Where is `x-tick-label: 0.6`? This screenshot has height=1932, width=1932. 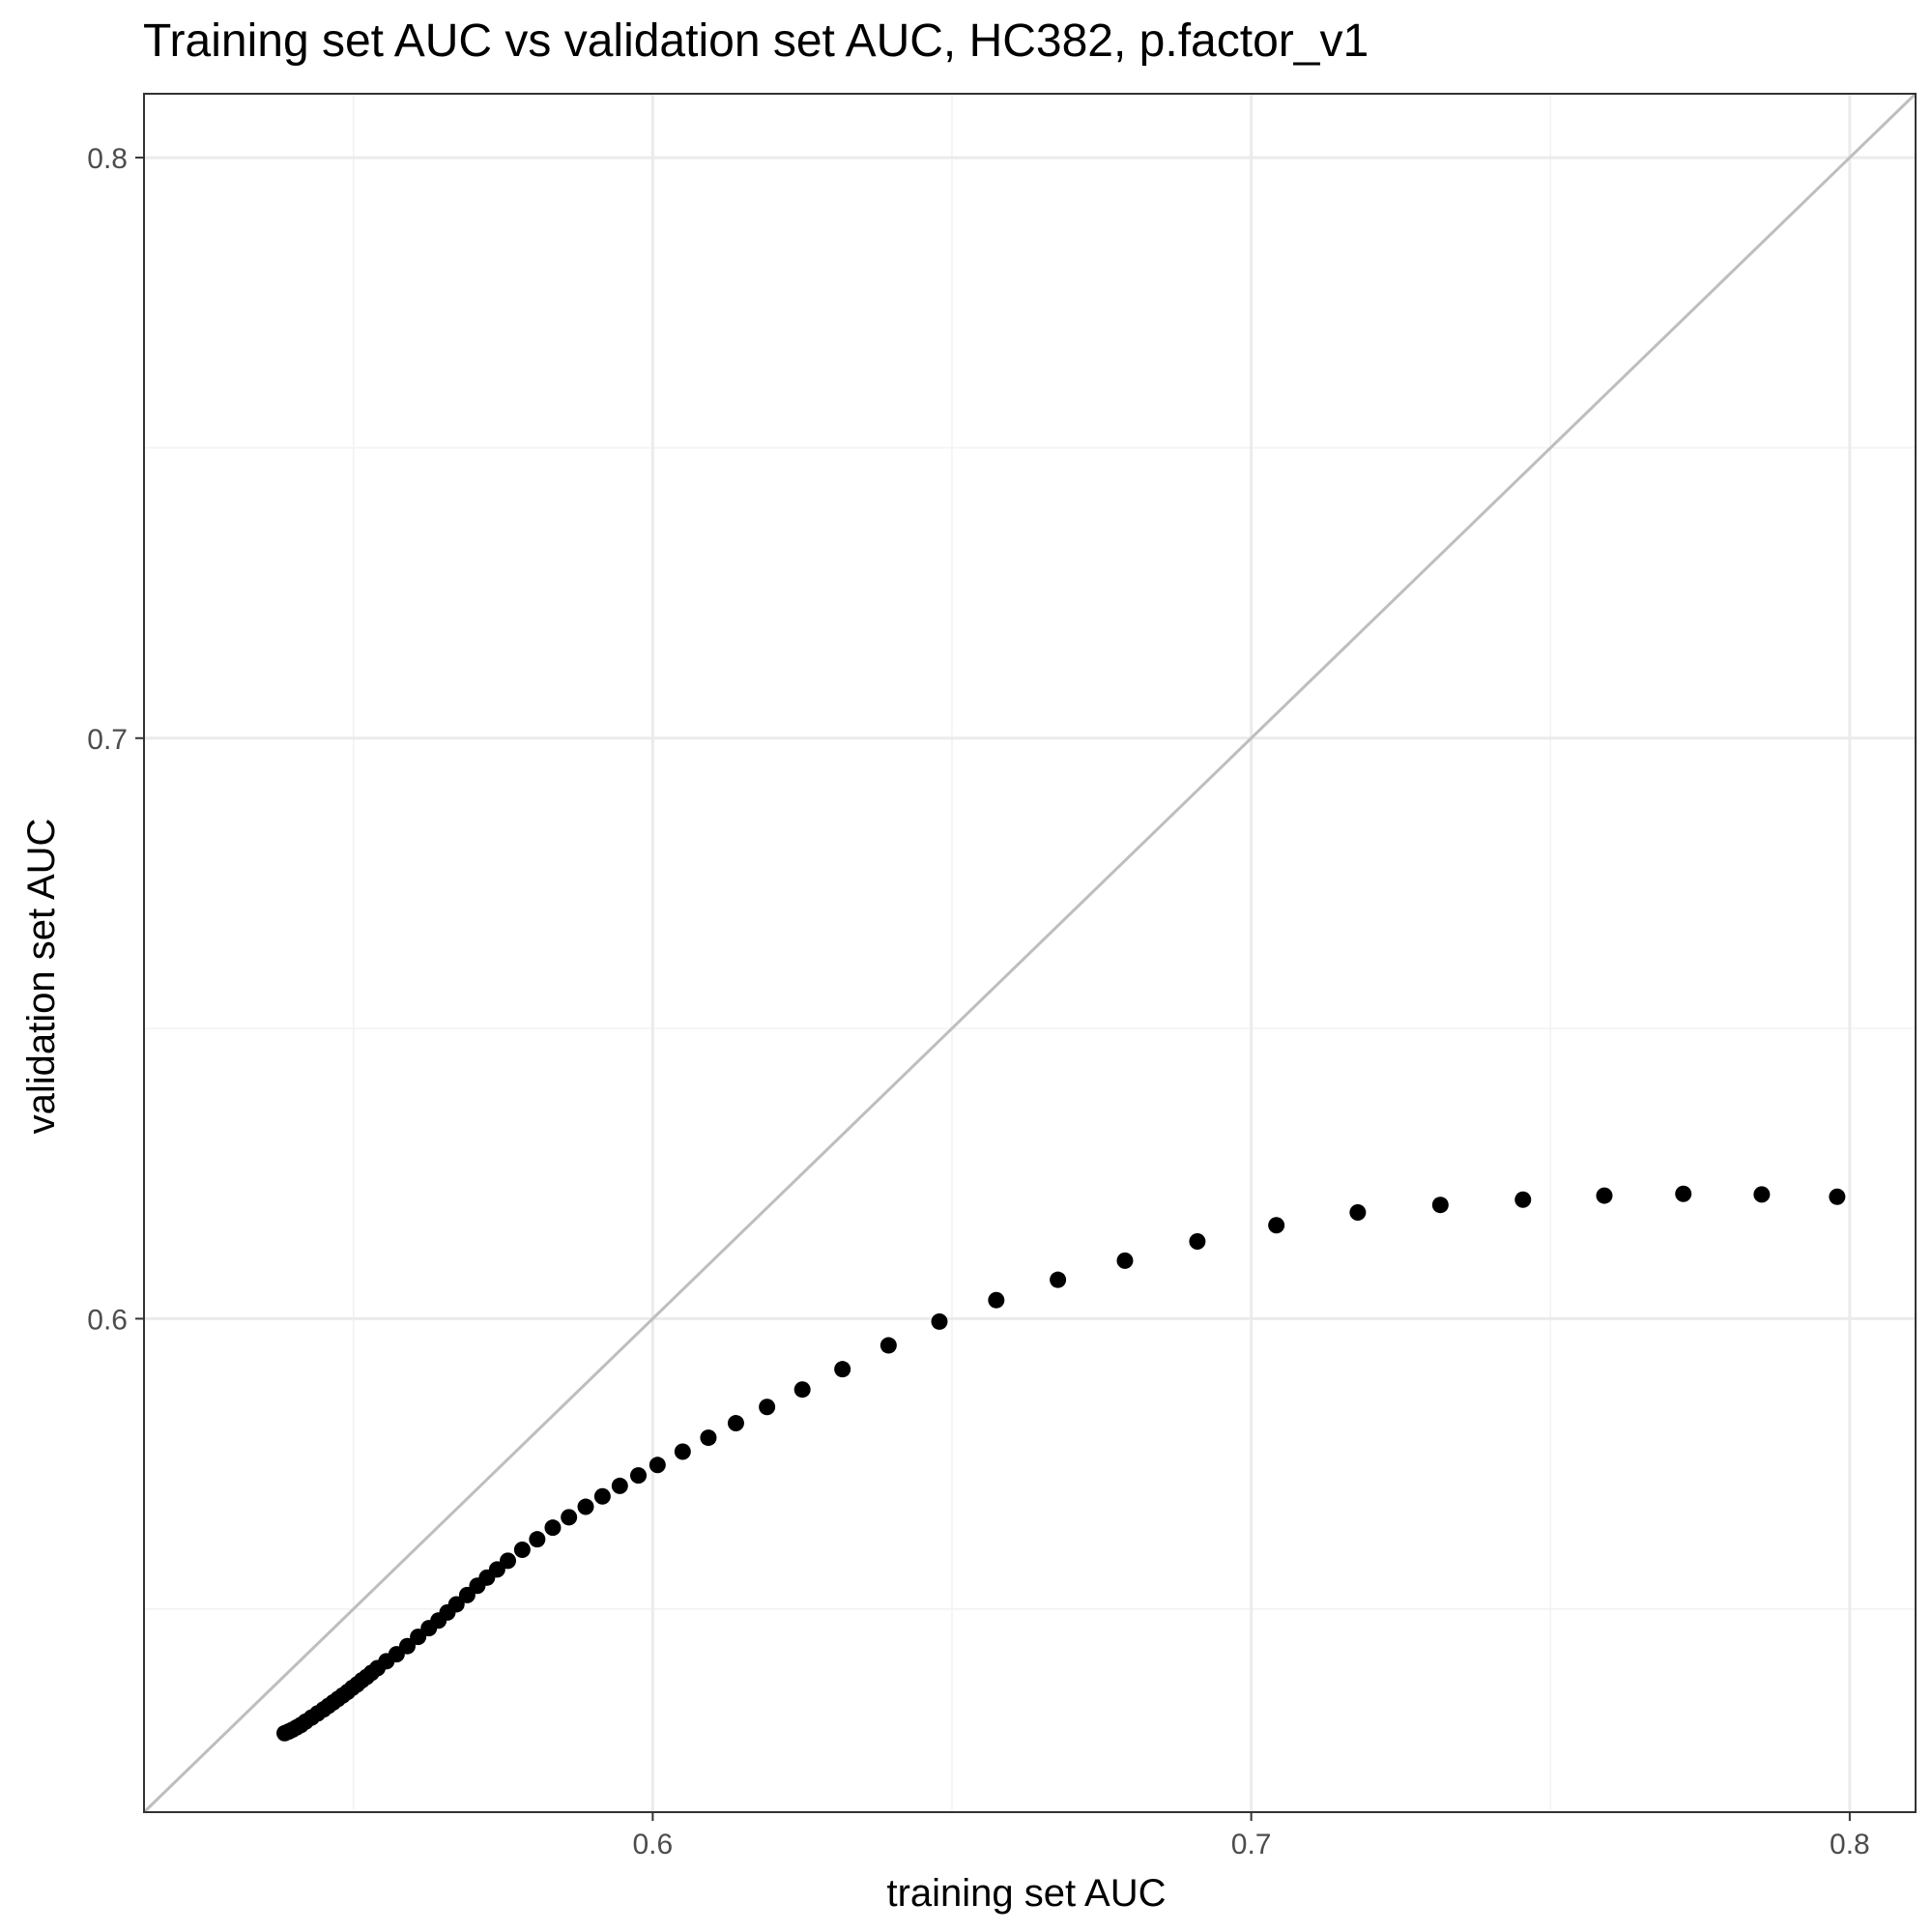 x-tick-label: 0.6 is located at coordinates (653, 1844).